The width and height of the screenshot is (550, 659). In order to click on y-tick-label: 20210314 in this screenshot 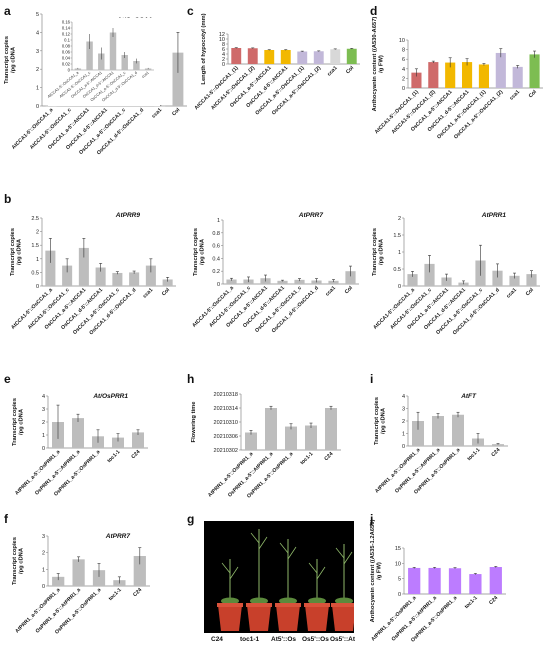, I will do `click(226, 409)`.